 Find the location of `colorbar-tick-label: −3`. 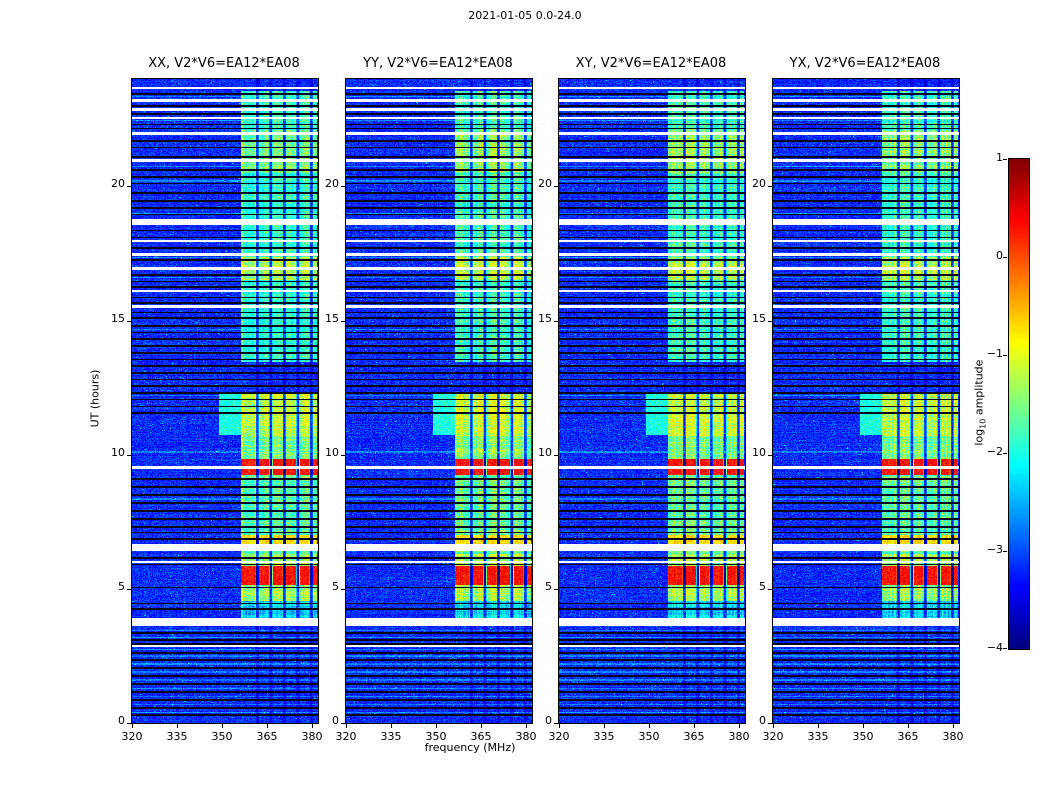

colorbar-tick-label: −3 is located at coordinates (994, 549).